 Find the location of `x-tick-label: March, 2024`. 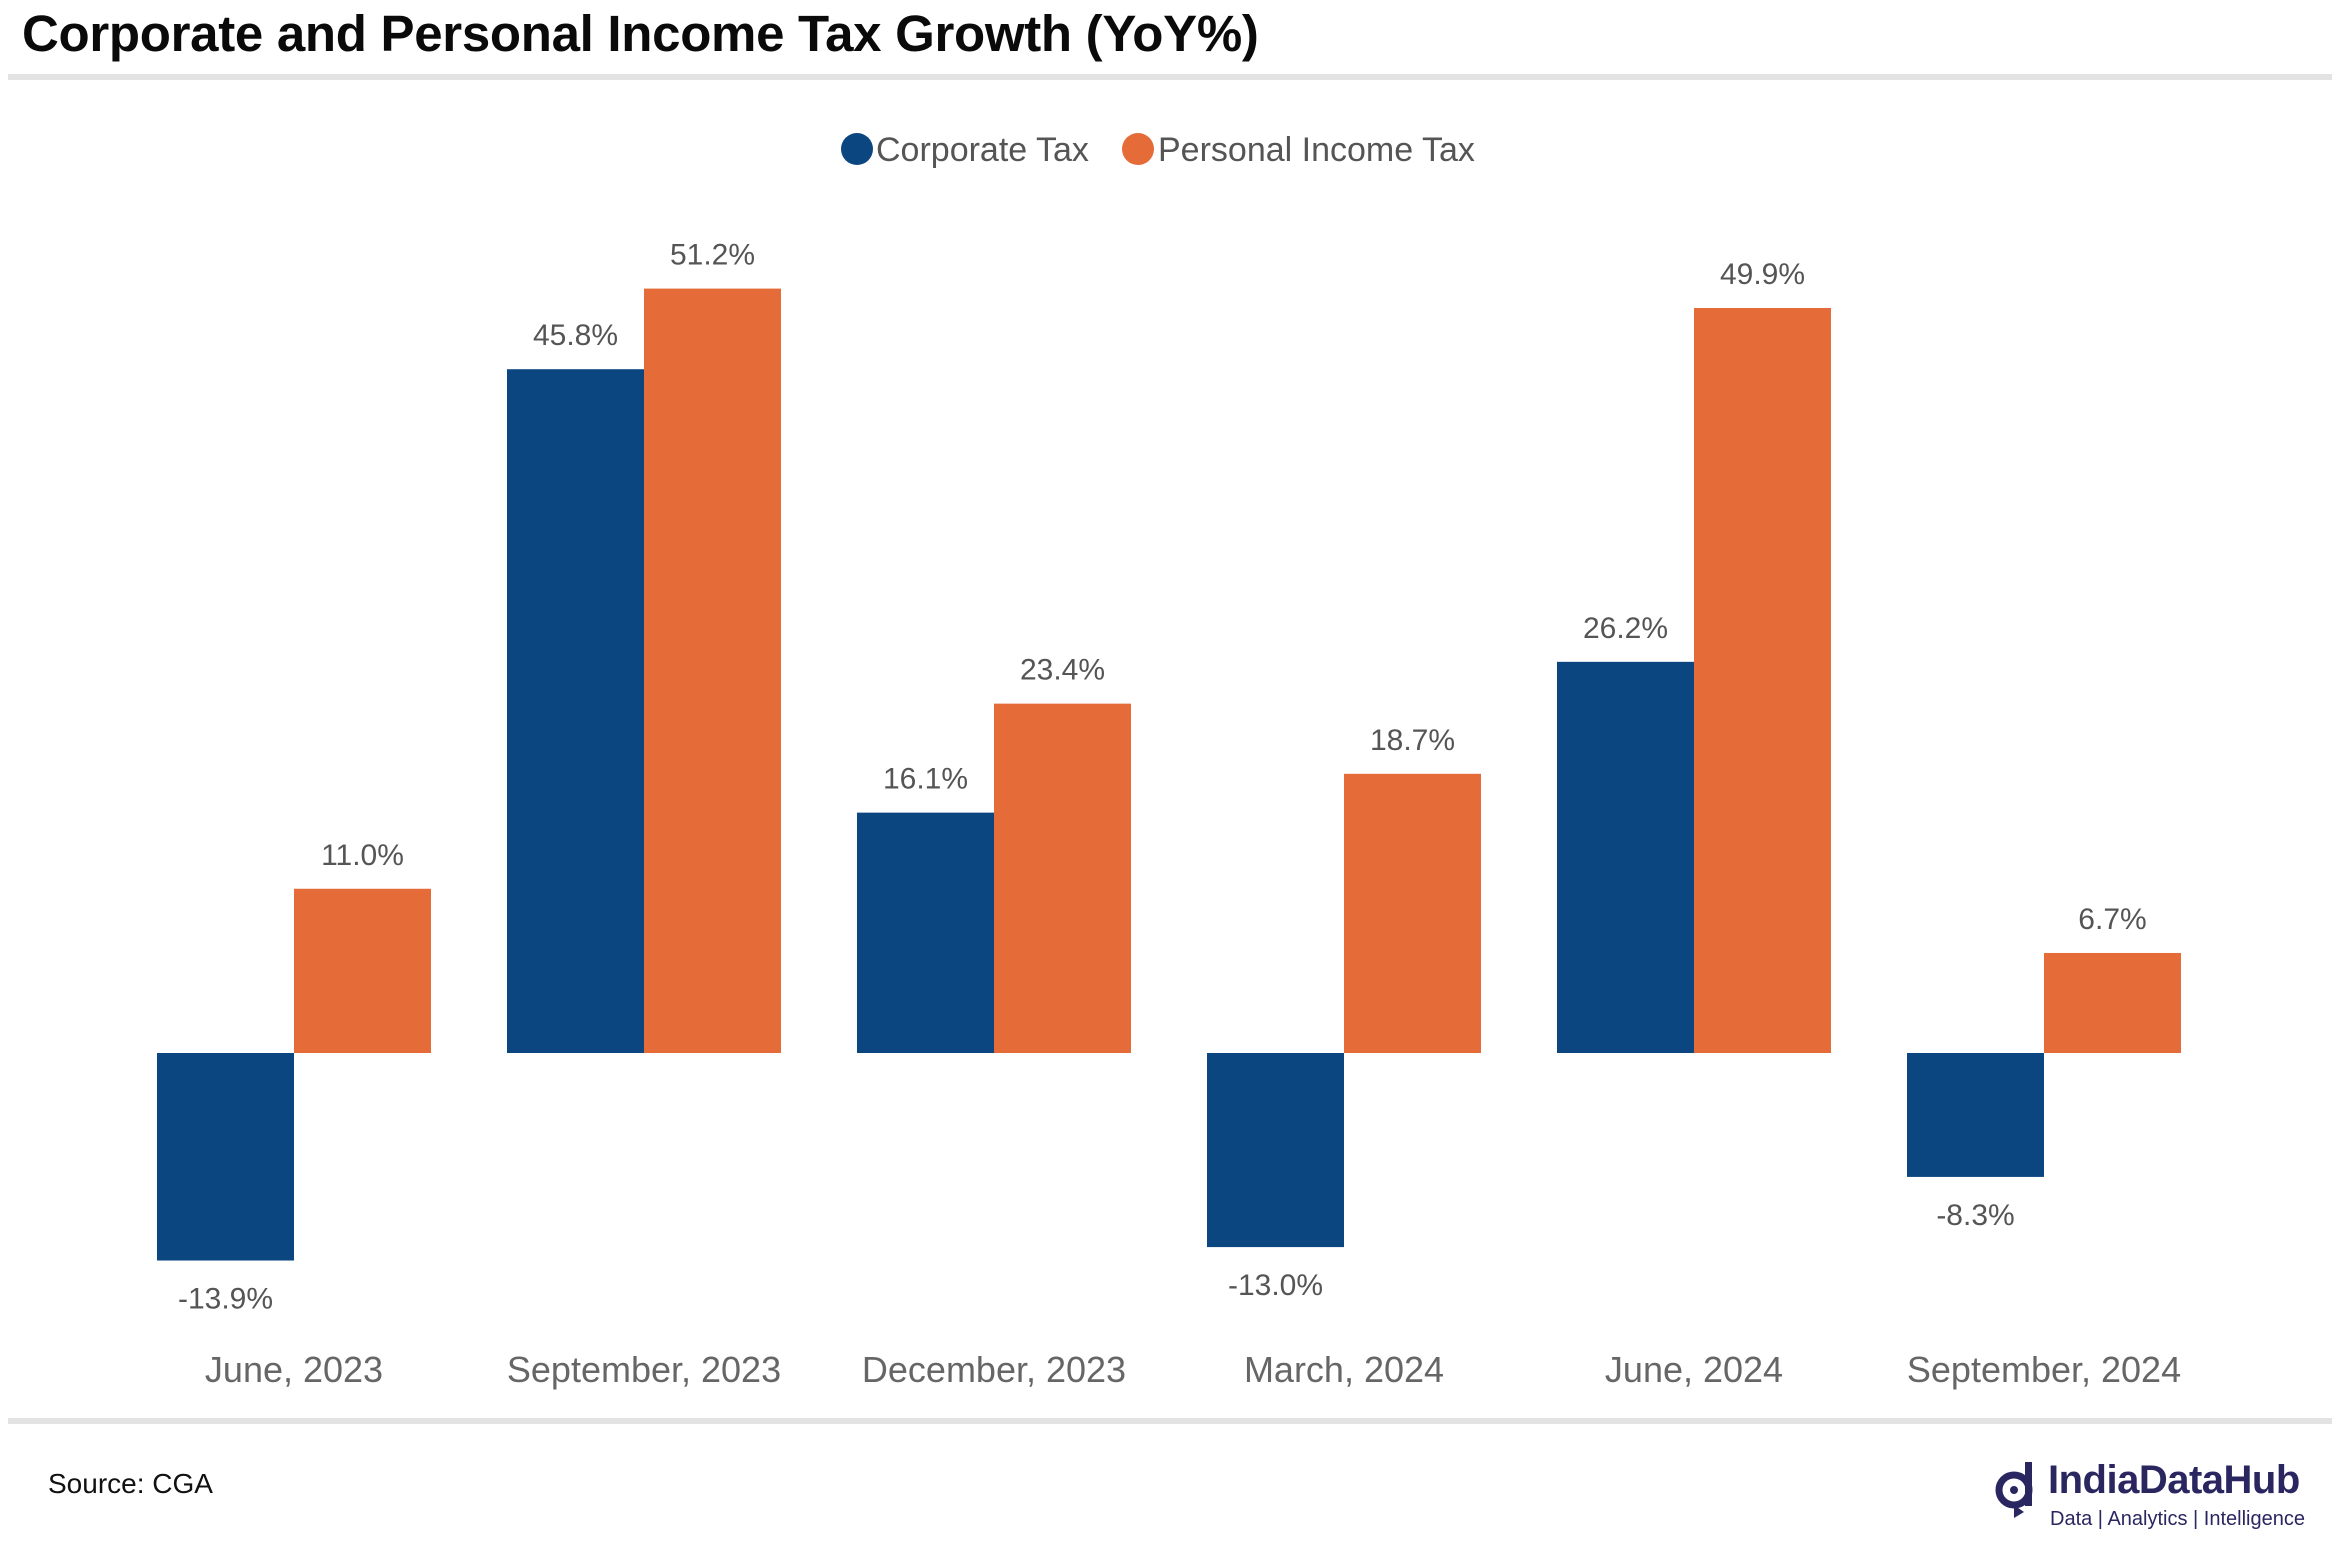

x-tick-label: March, 2024 is located at coordinates (1344, 1369).